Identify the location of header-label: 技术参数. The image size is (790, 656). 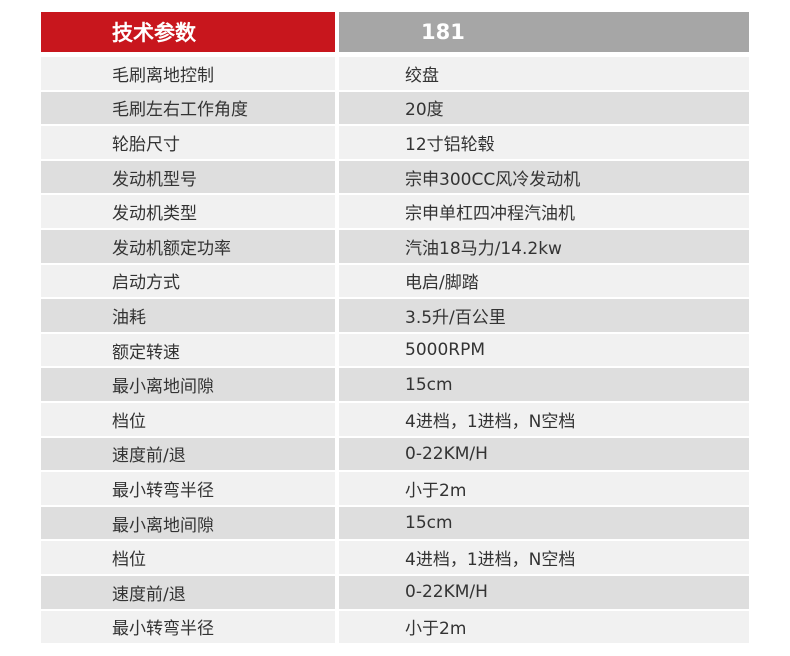
(188, 32).